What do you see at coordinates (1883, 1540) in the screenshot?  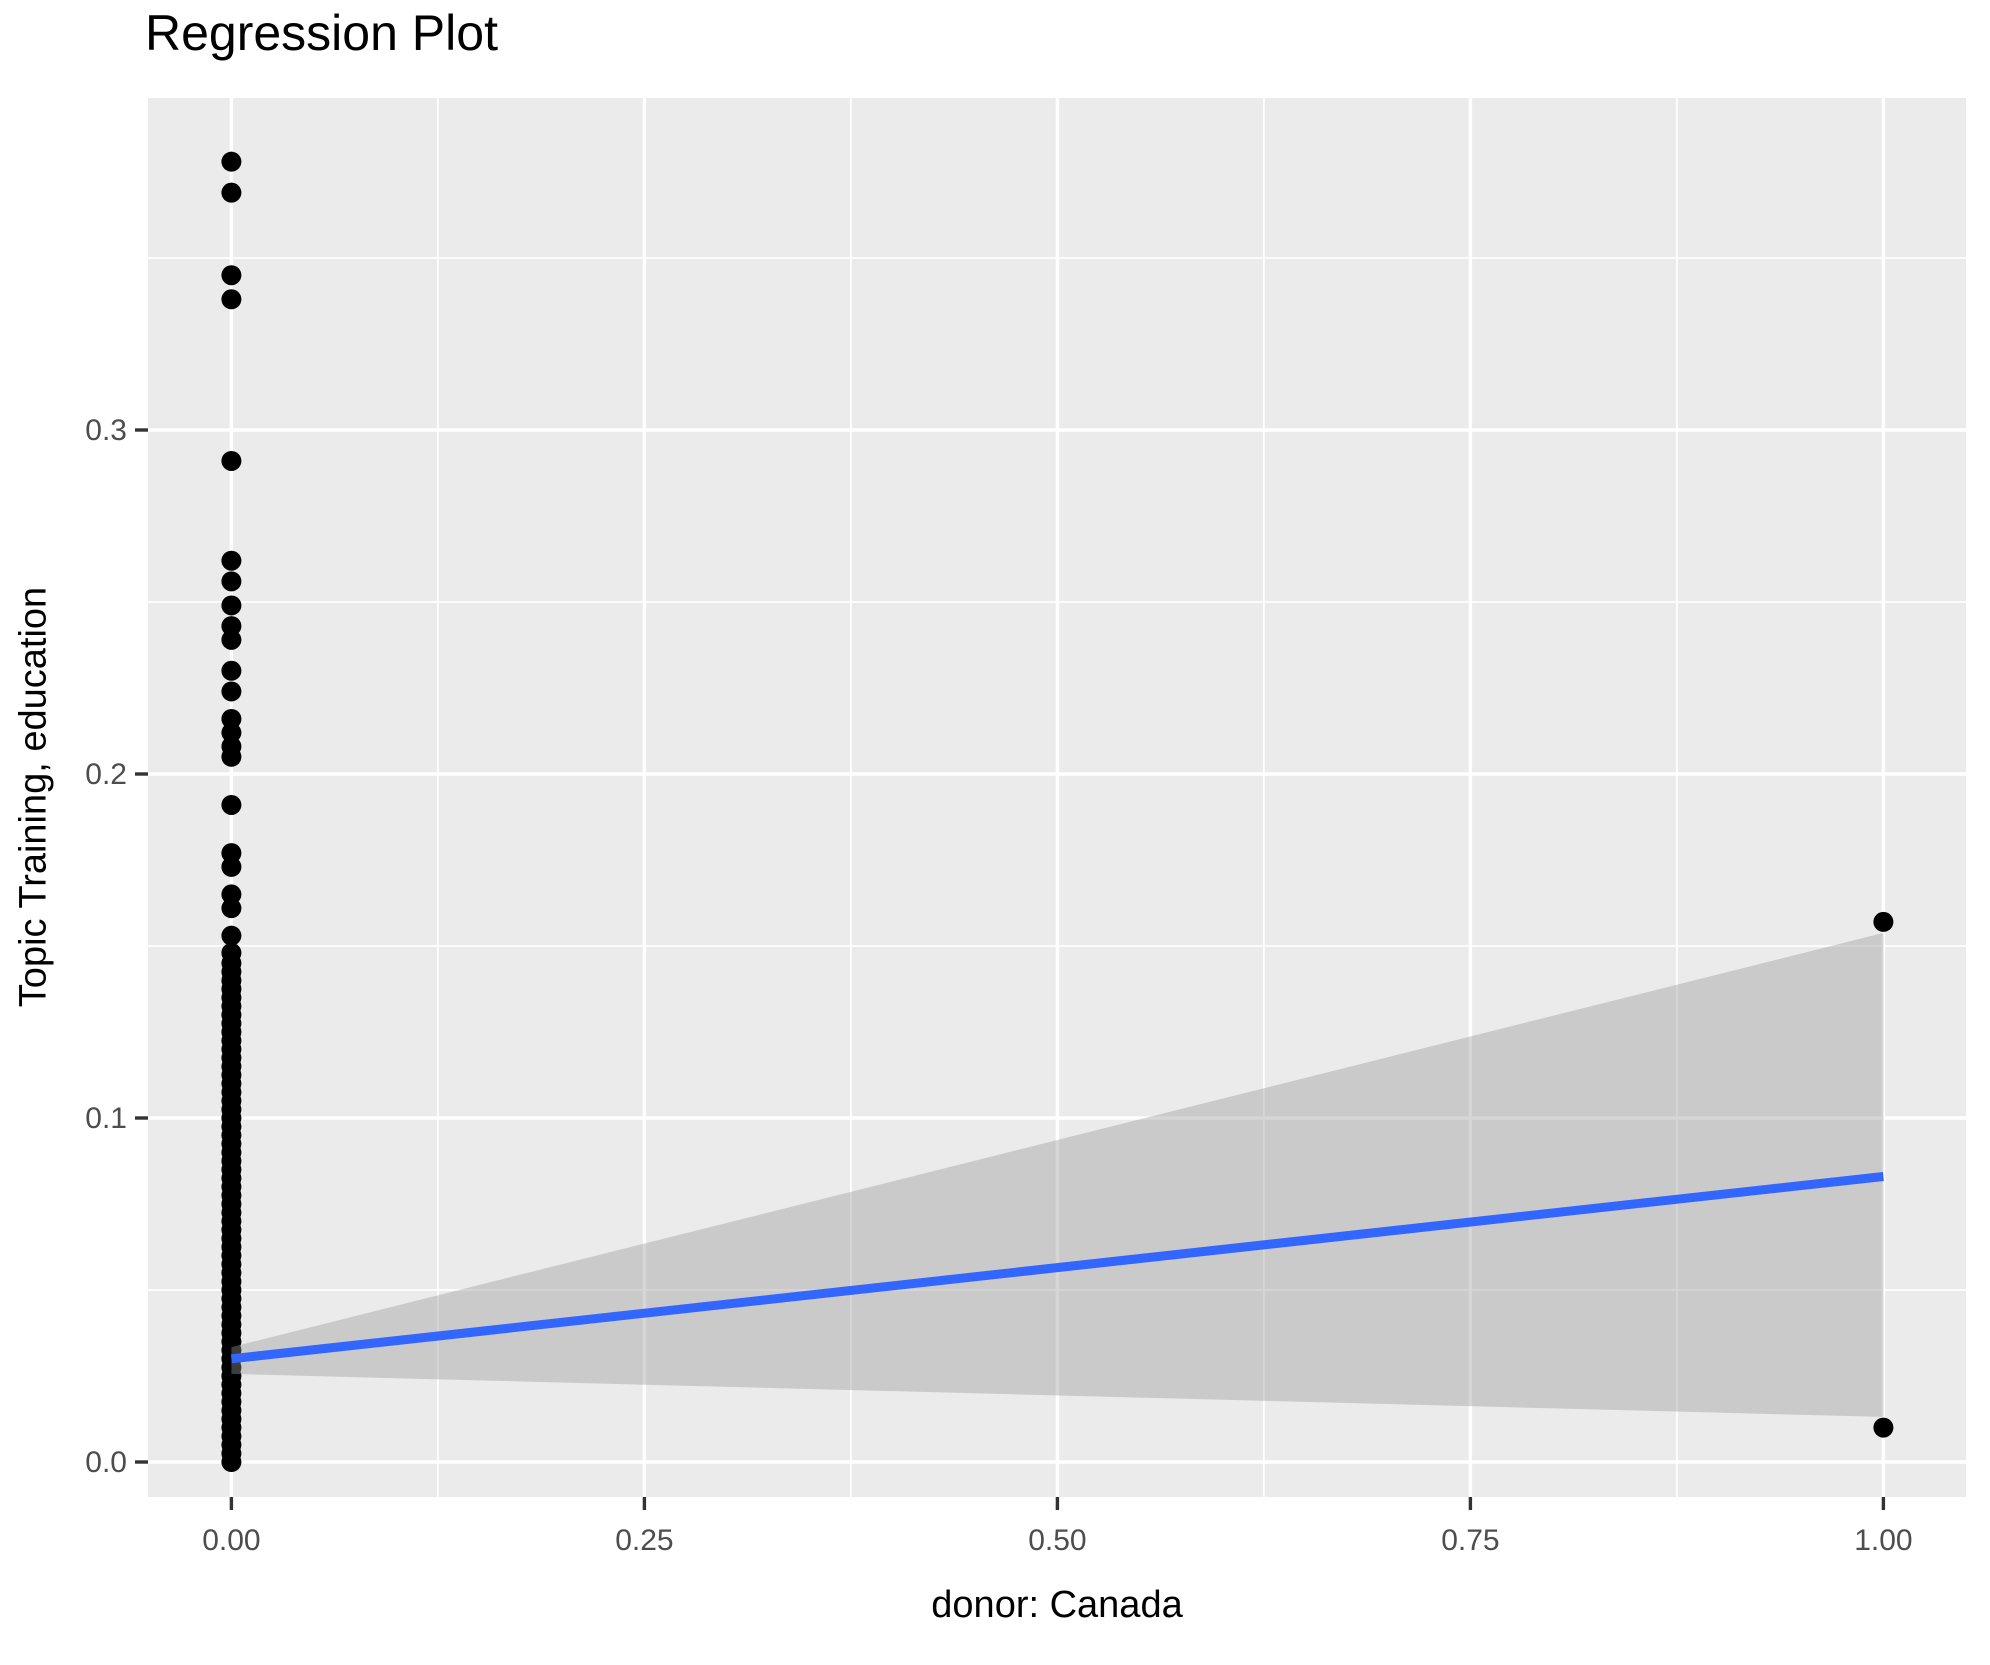 I see `x-tick-label: 1.00` at bounding box center [1883, 1540].